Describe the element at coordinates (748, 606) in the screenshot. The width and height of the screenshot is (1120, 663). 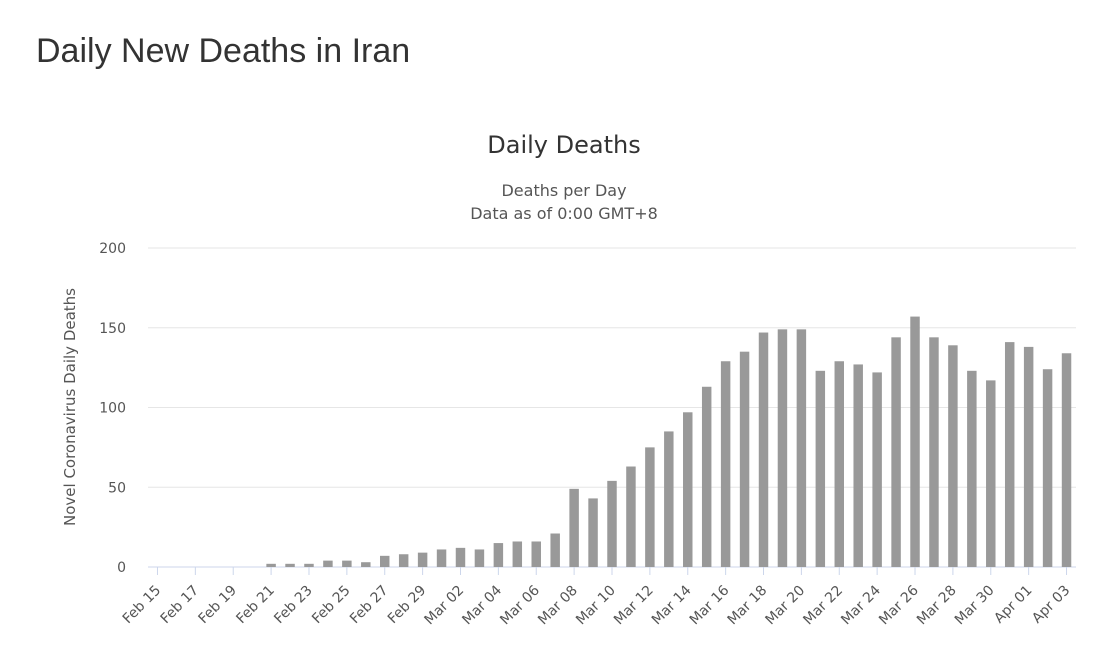
I see `x-tick-label: Mar 18` at that location.